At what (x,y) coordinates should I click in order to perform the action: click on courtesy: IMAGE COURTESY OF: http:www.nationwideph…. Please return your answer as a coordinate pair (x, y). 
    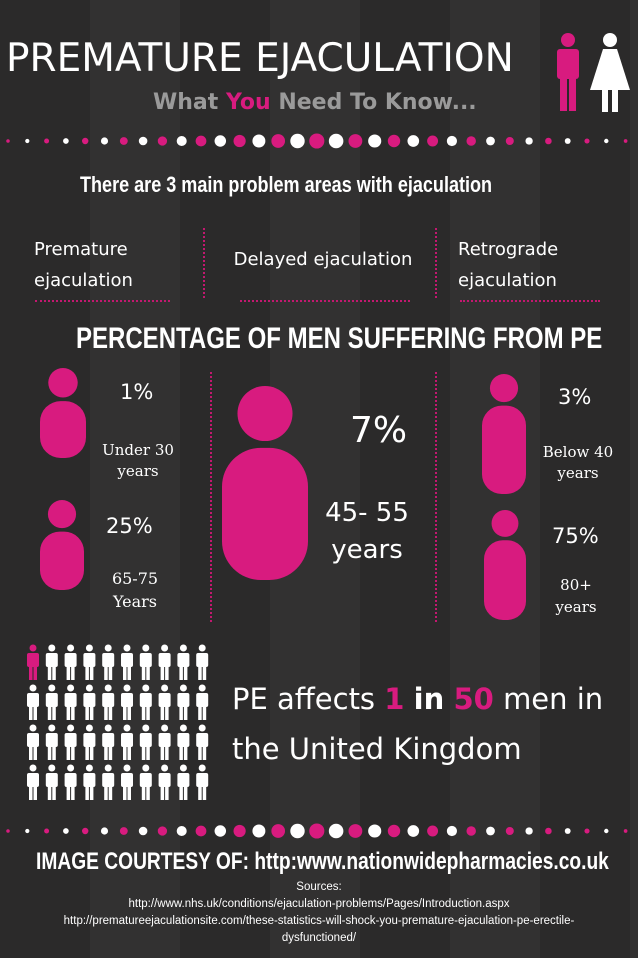
    Looking at the image, I should click on (322, 861).